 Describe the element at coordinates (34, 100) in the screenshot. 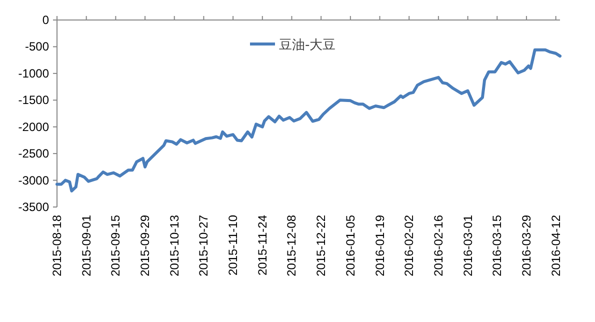

I see `y-tick-label: -1500` at that location.